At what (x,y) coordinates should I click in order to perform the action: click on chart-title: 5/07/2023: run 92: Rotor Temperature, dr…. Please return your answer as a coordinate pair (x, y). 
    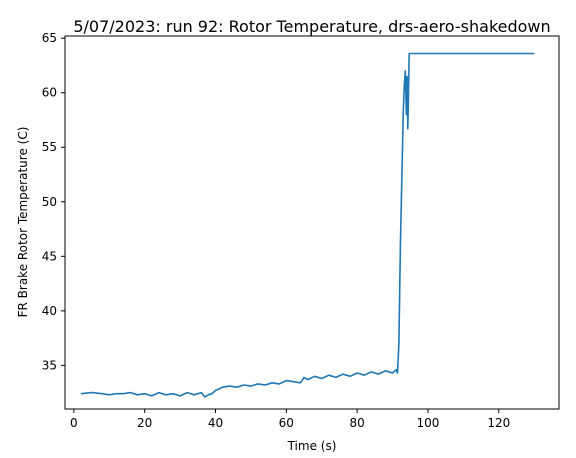
    Looking at the image, I should click on (311, 26).